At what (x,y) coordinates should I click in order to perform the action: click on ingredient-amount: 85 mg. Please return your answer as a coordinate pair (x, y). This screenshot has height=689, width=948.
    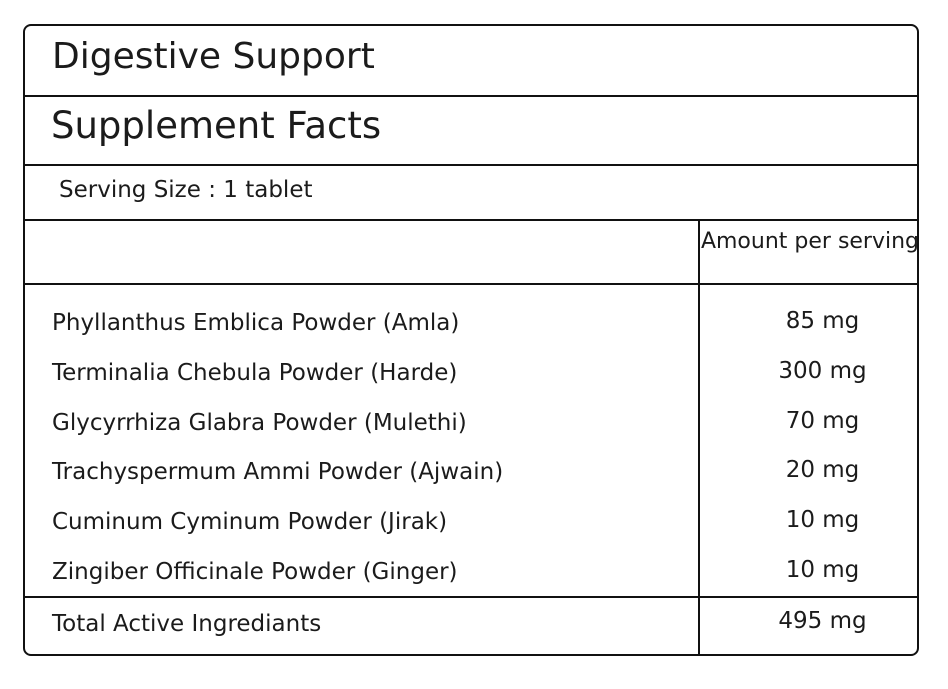
    Looking at the image, I should click on (822, 321).